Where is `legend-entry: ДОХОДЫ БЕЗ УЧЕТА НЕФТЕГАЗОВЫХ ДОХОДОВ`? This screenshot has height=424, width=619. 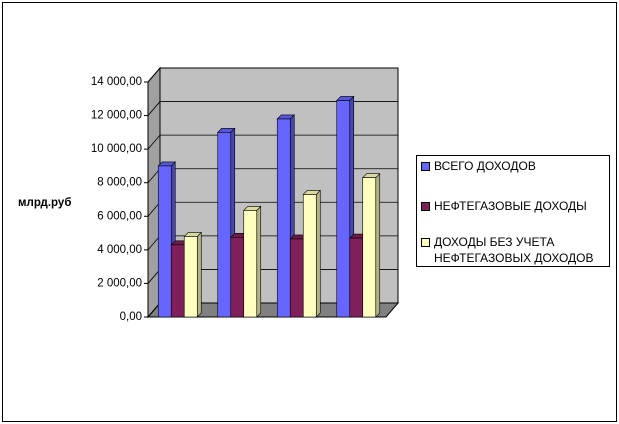
legend-entry: ДОХОДЫ БЕЗ УЧЕТА НЕФТЕГАЗОВЫХ ДОХОДОВ is located at coordinates (514, 250).